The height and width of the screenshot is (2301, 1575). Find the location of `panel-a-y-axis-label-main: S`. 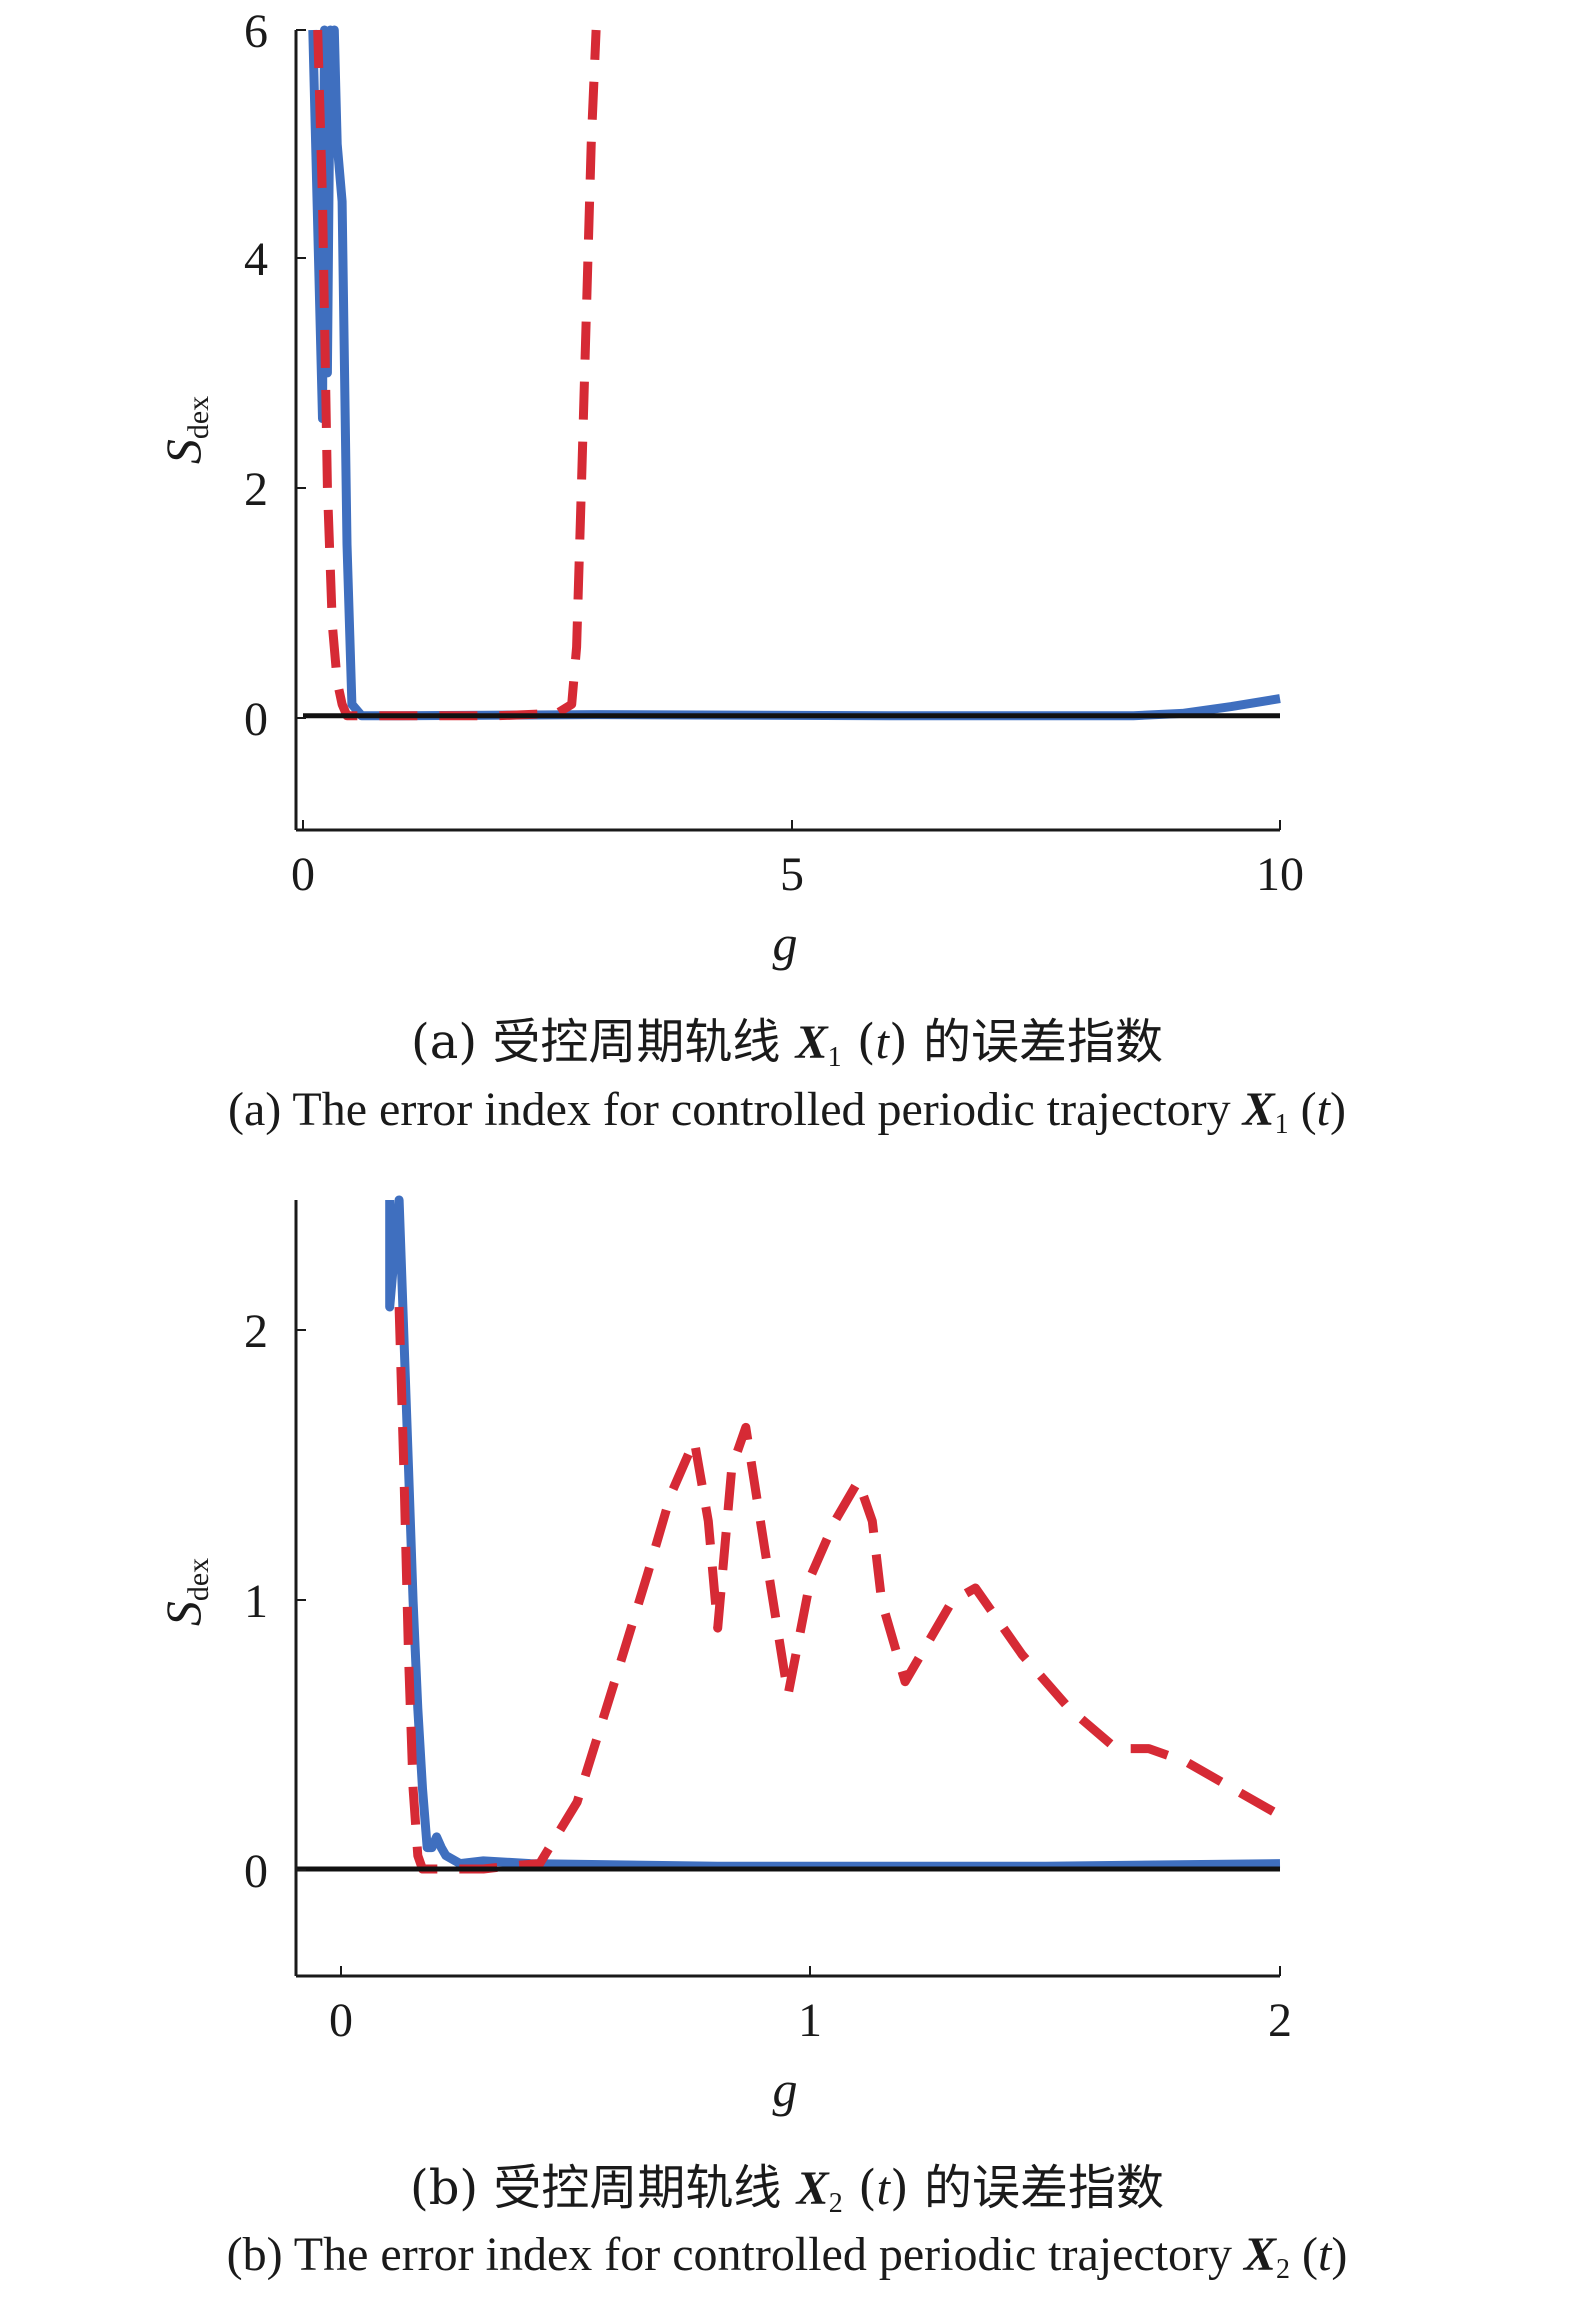

panel-a-y-axis-label-main: S is located at coordinates (183, 451).